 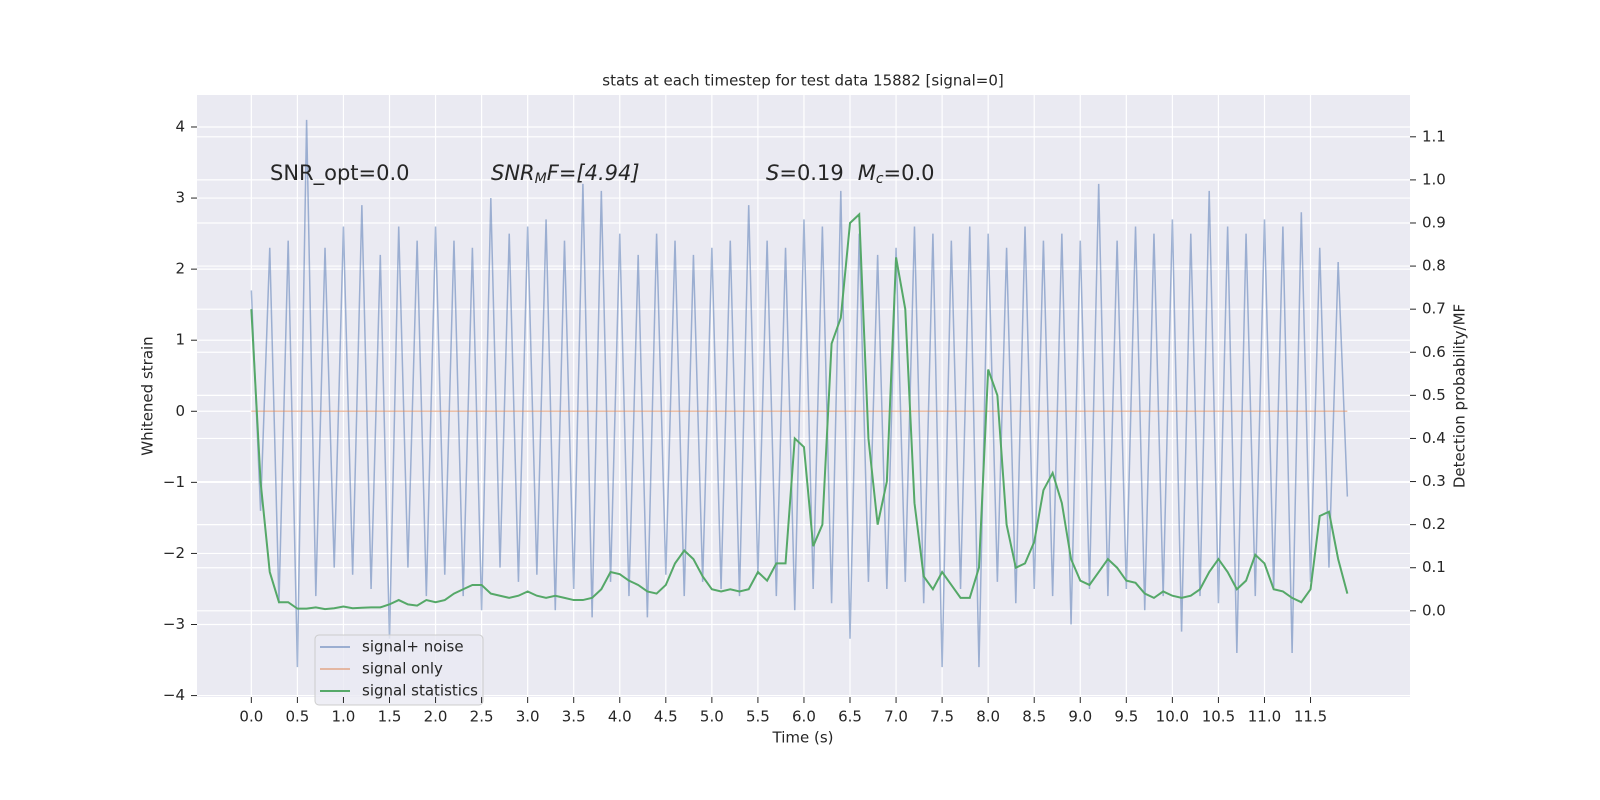 I want to click on x-tick-label: 11.5, so click(x=1310, y=717).